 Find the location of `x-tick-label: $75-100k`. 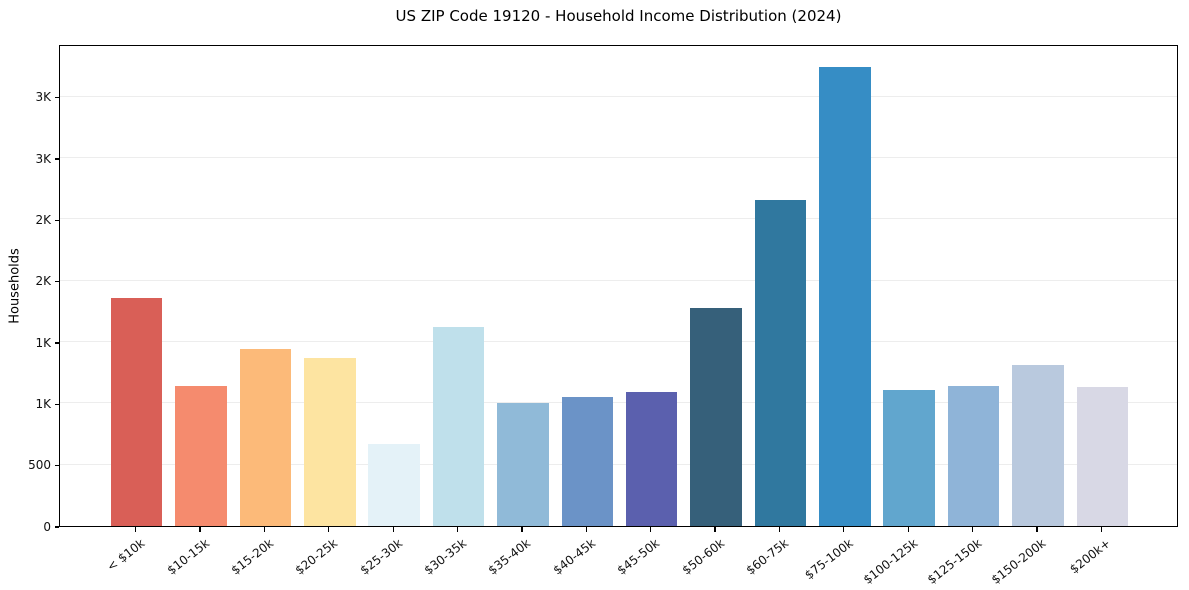

x-tick-label: $75-100k is located at coordinates (828, 559).